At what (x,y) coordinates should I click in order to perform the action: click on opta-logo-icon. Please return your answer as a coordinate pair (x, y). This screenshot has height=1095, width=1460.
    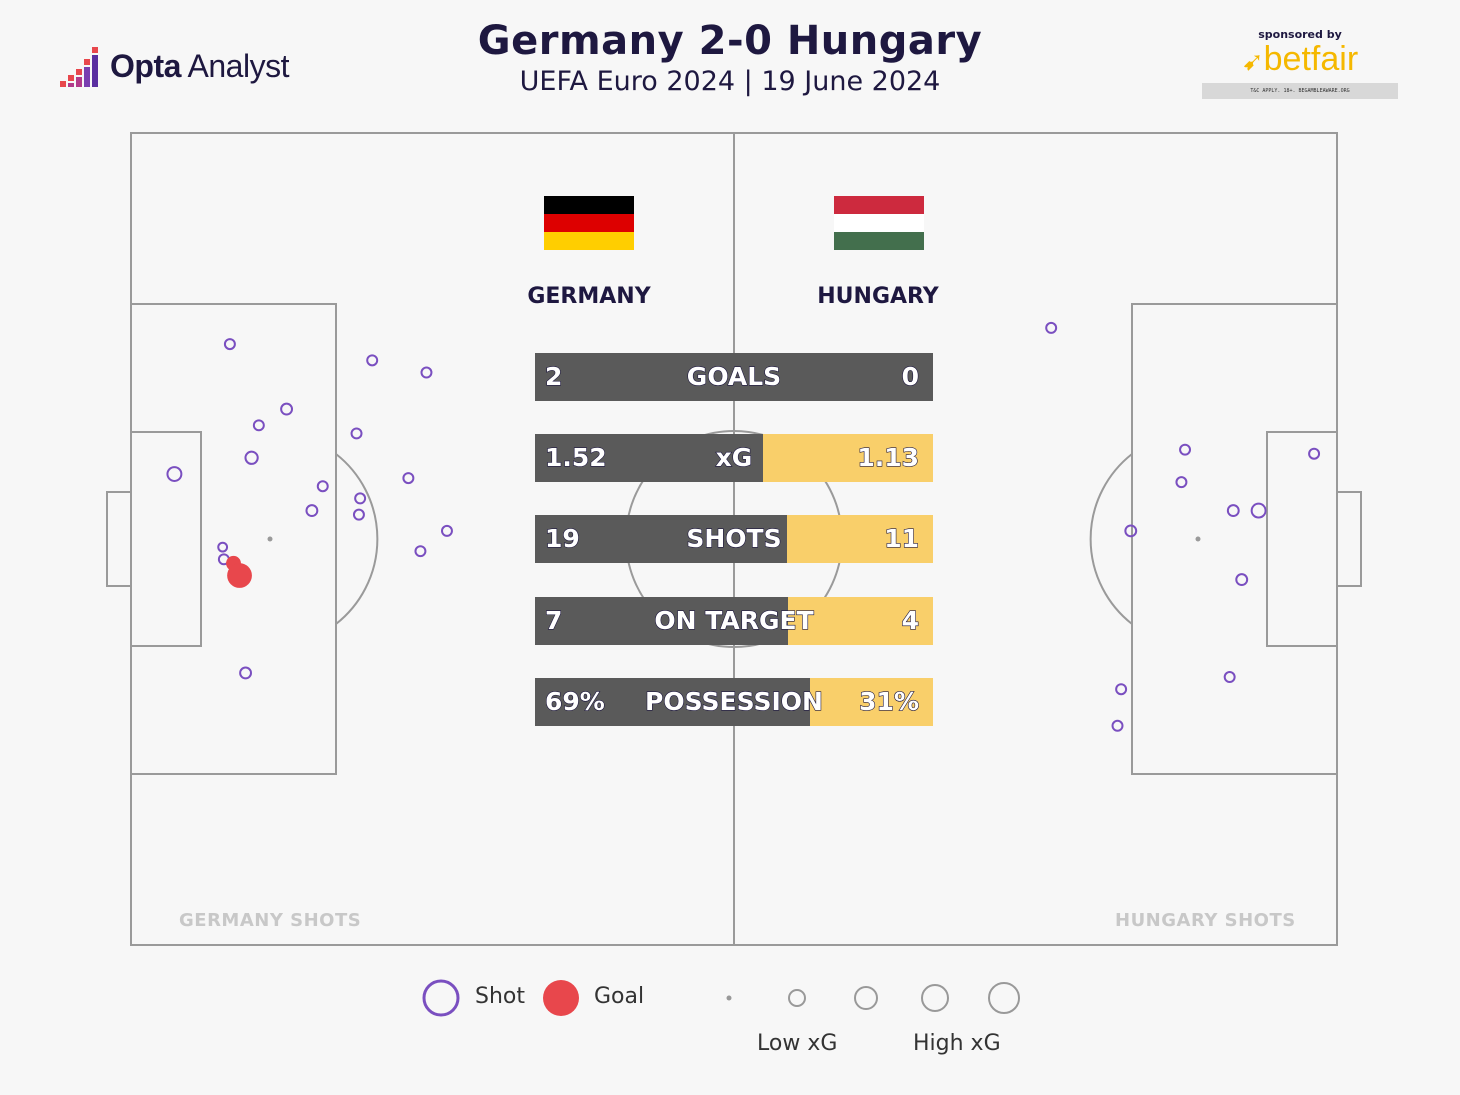
    Looking at the image, I should click on (79, 67).